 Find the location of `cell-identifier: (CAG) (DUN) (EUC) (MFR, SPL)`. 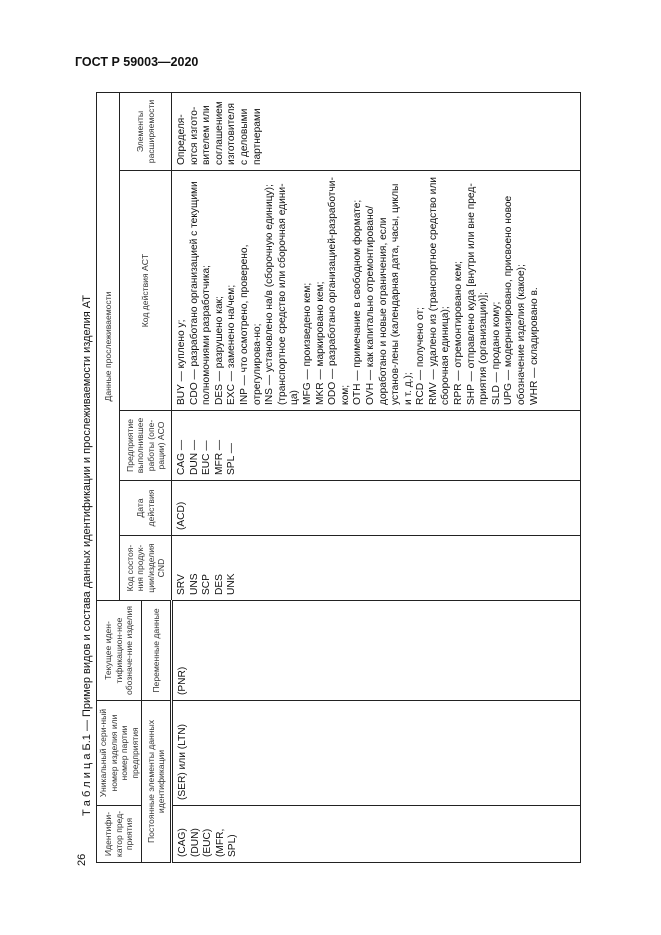

cell-identifier: (CAG) (DUN) (EUC) (MFR, SPL) is located at coordinates (376, 834).